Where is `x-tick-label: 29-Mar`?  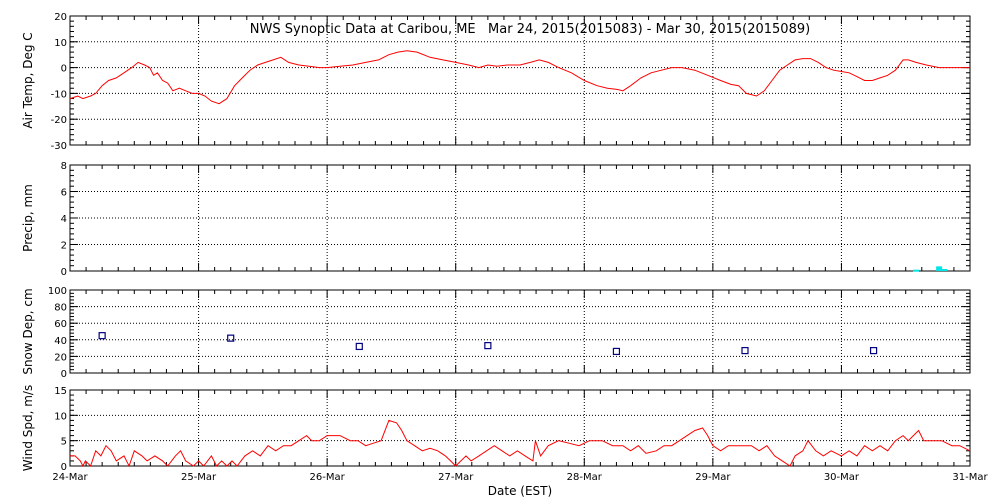
x-tick-label: 29-Mar is located at coordinates (713, 477).